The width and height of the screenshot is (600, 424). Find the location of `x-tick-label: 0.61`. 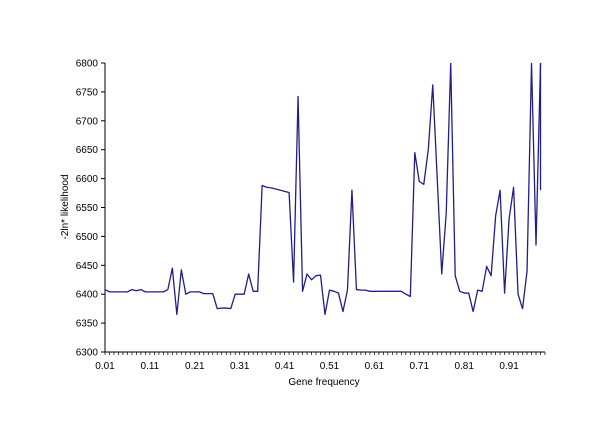

x-tick-label: 0.61 is located at coordinates (375, 366).